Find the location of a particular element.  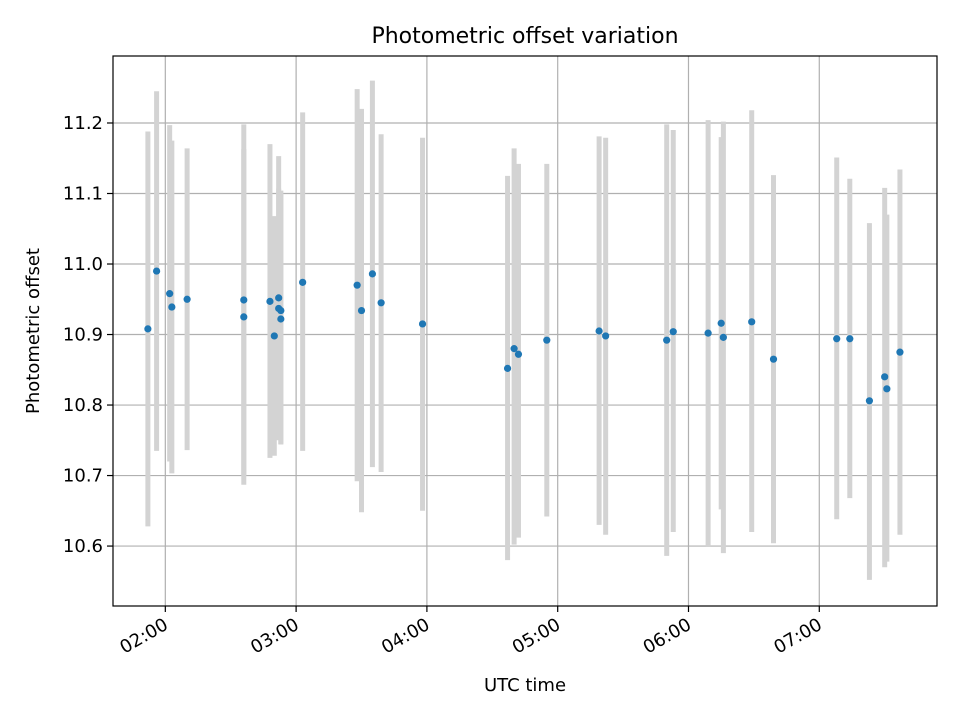

y-tick-label: 10.7 is located at coordinates (83, 476).